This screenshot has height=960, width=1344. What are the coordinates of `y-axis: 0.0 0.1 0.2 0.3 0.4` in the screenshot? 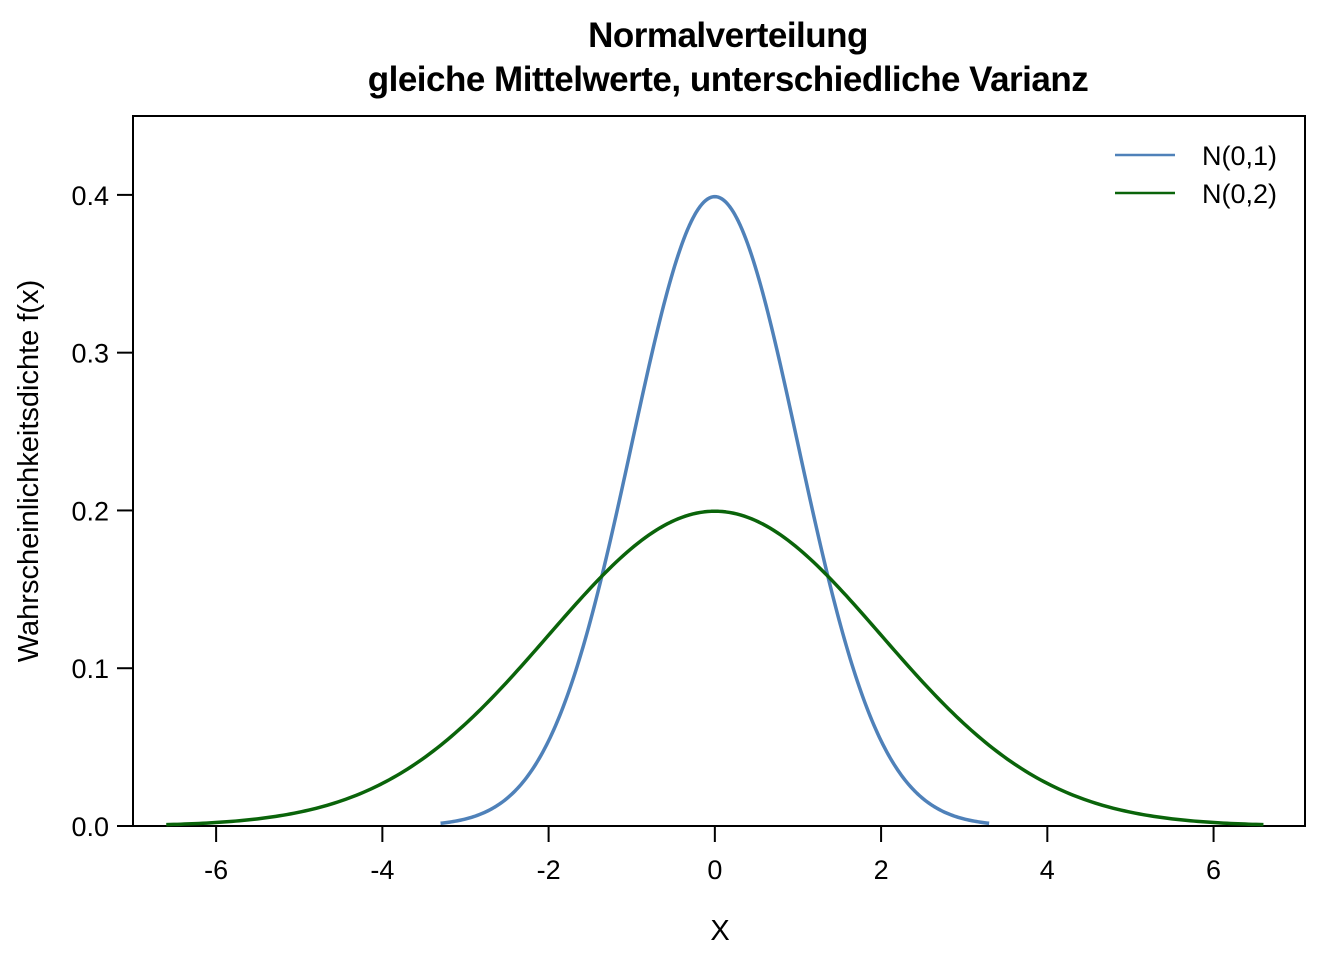 It's located at (102, 511).